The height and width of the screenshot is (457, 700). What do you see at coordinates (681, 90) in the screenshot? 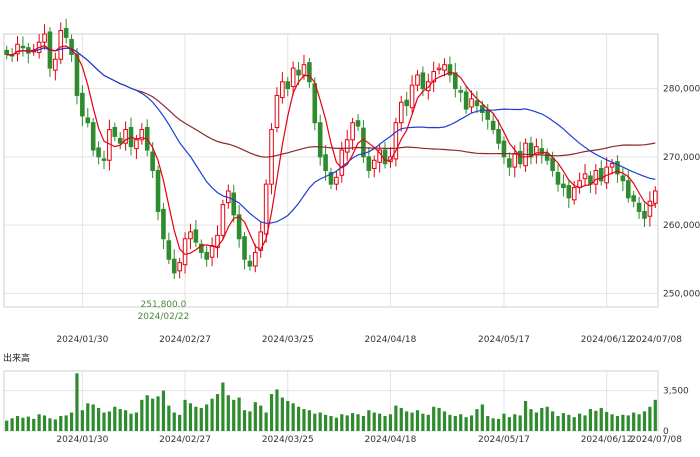
I see `y-tick-label: 280,000` at bounding box center [681, 90].